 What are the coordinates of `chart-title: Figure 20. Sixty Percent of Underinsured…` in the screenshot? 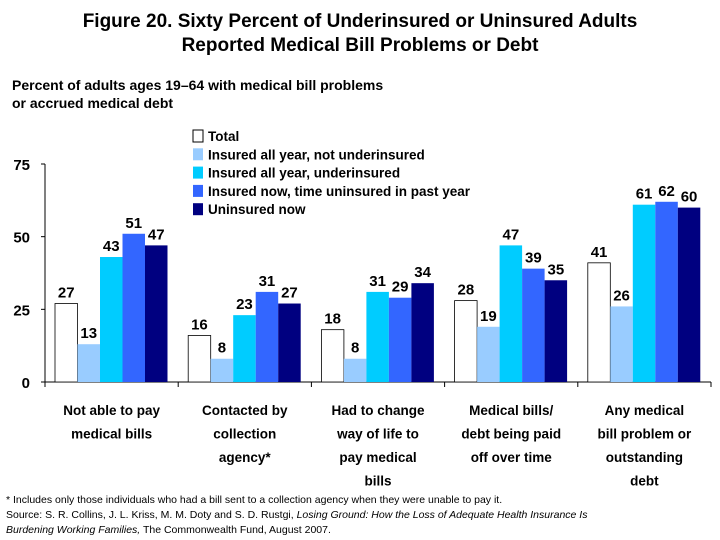 It's located at (360, 34).